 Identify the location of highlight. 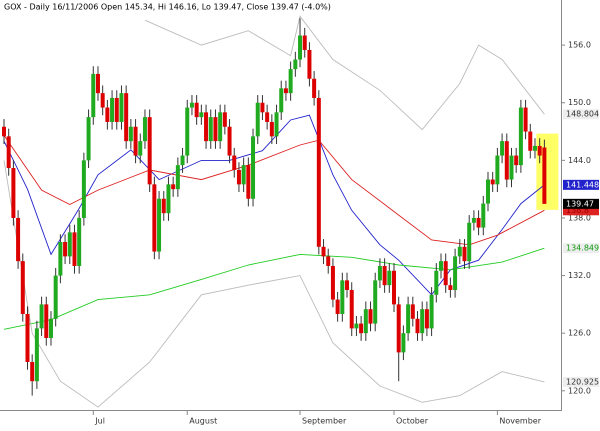
(547, 171).